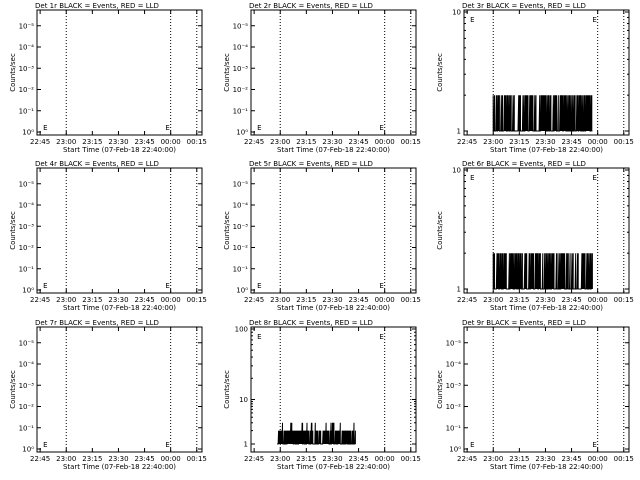  Describe the element at coordinates (524, 6) in the screenshot. I see `panel-title: Det 3r BLACK = Events, RED = LLD` at that location.